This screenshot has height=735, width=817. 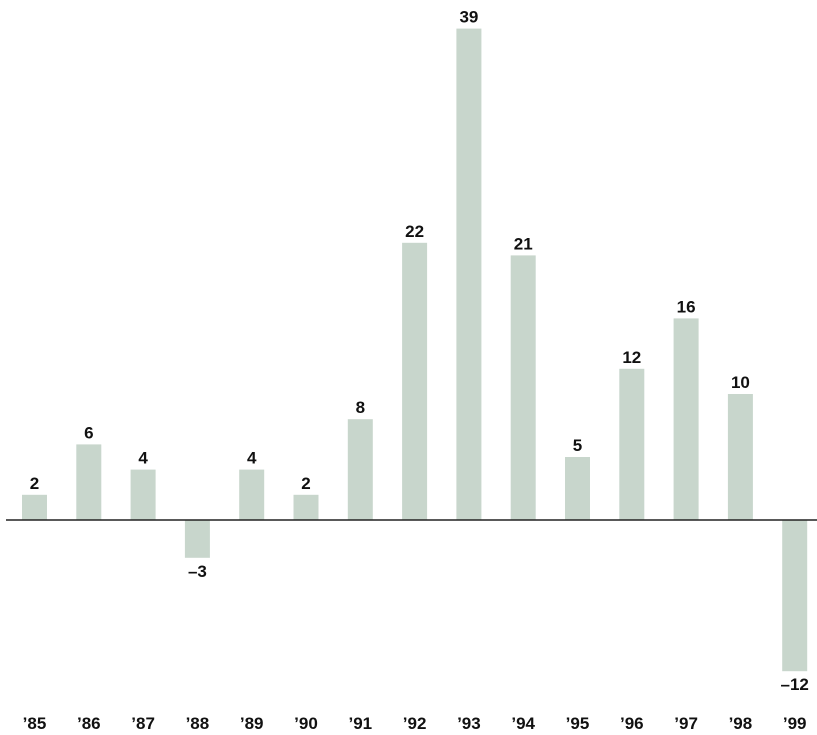 I want to click on category-label-7: ’92, so click(x=415, y=723).